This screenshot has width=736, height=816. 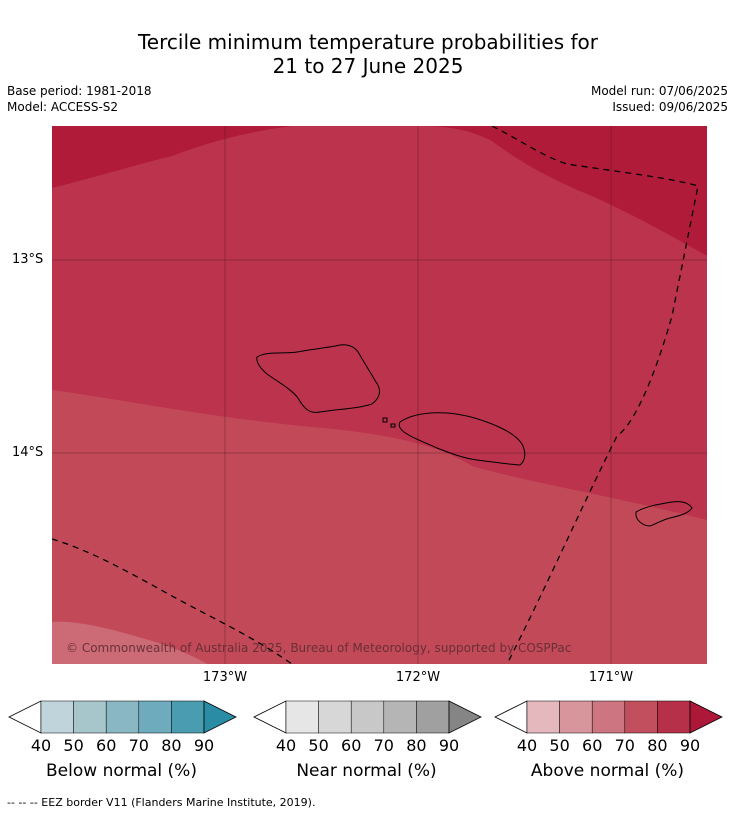 I want to click on title-line-2: 21 to 27 June 2025, so click(x=368, y=66).